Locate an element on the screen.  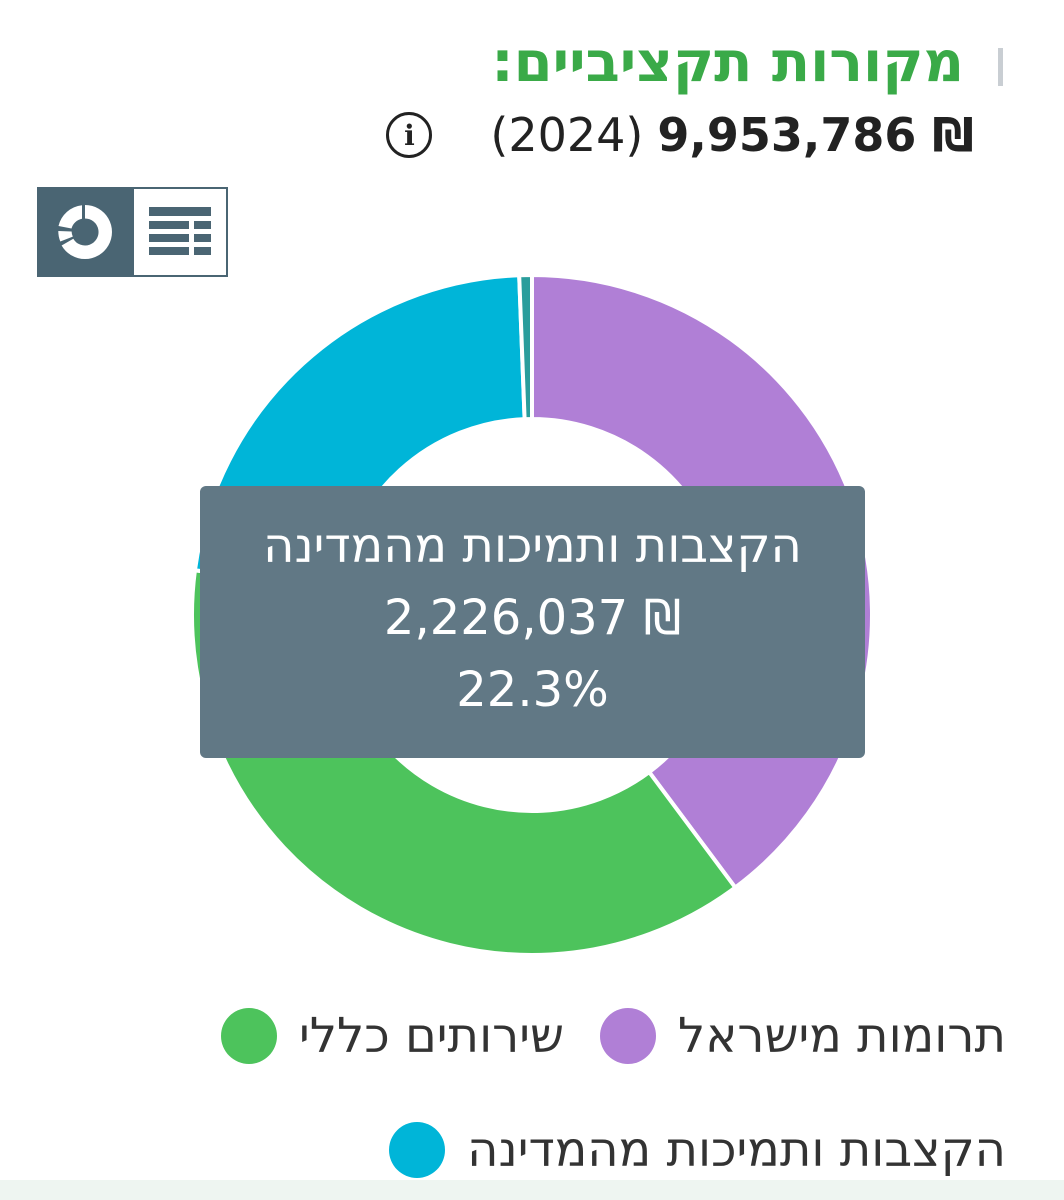
tooltip-label: הקצבות ותמיכות מהמדינה is located at coordinates (532, 546).